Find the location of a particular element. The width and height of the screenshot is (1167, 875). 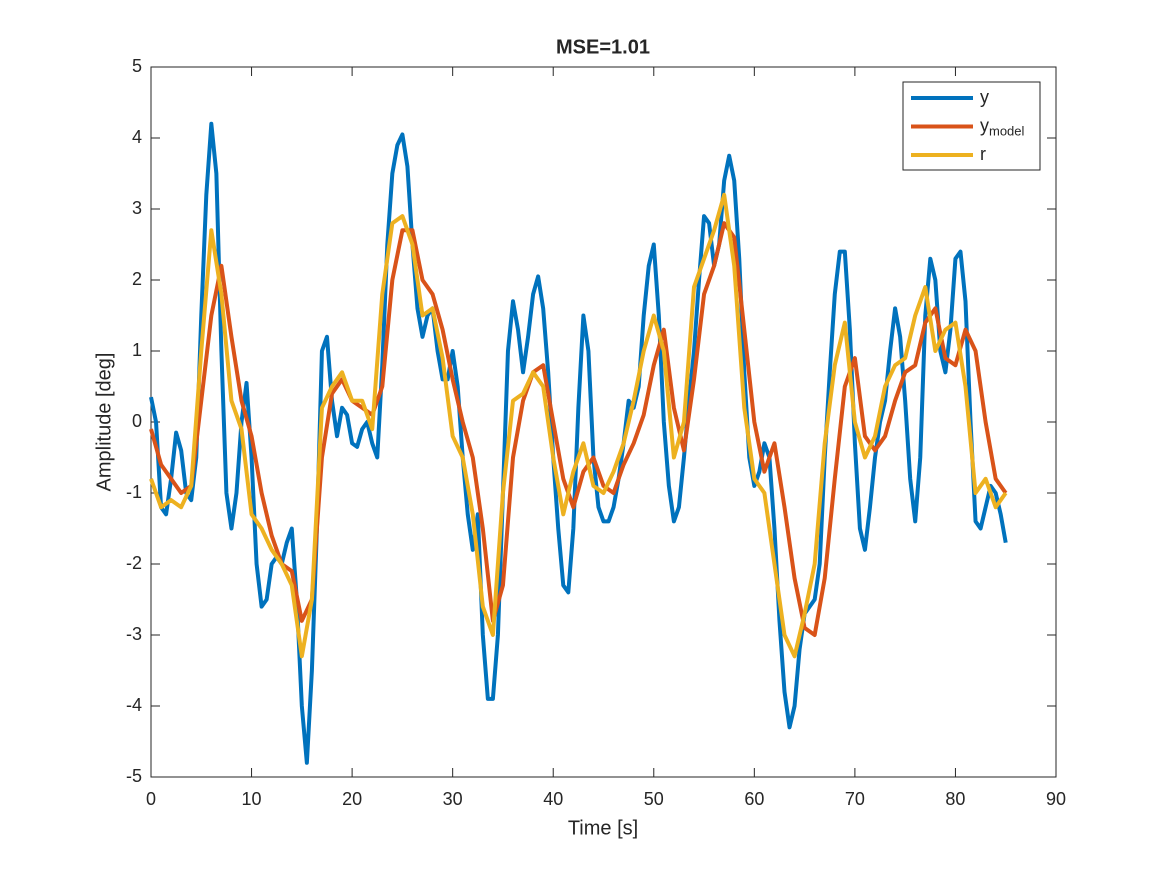

legend-label-main: r is located at coordinates (983, 154).